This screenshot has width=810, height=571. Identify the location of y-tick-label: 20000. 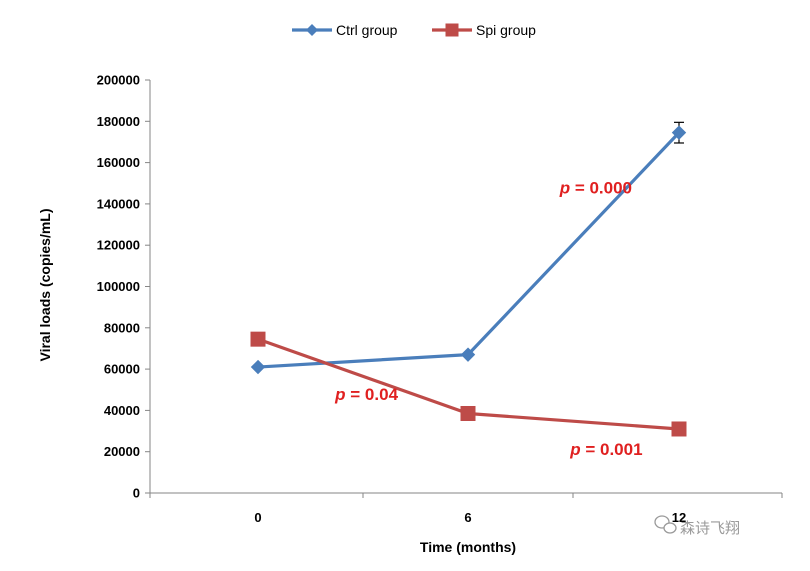
(122, 451).